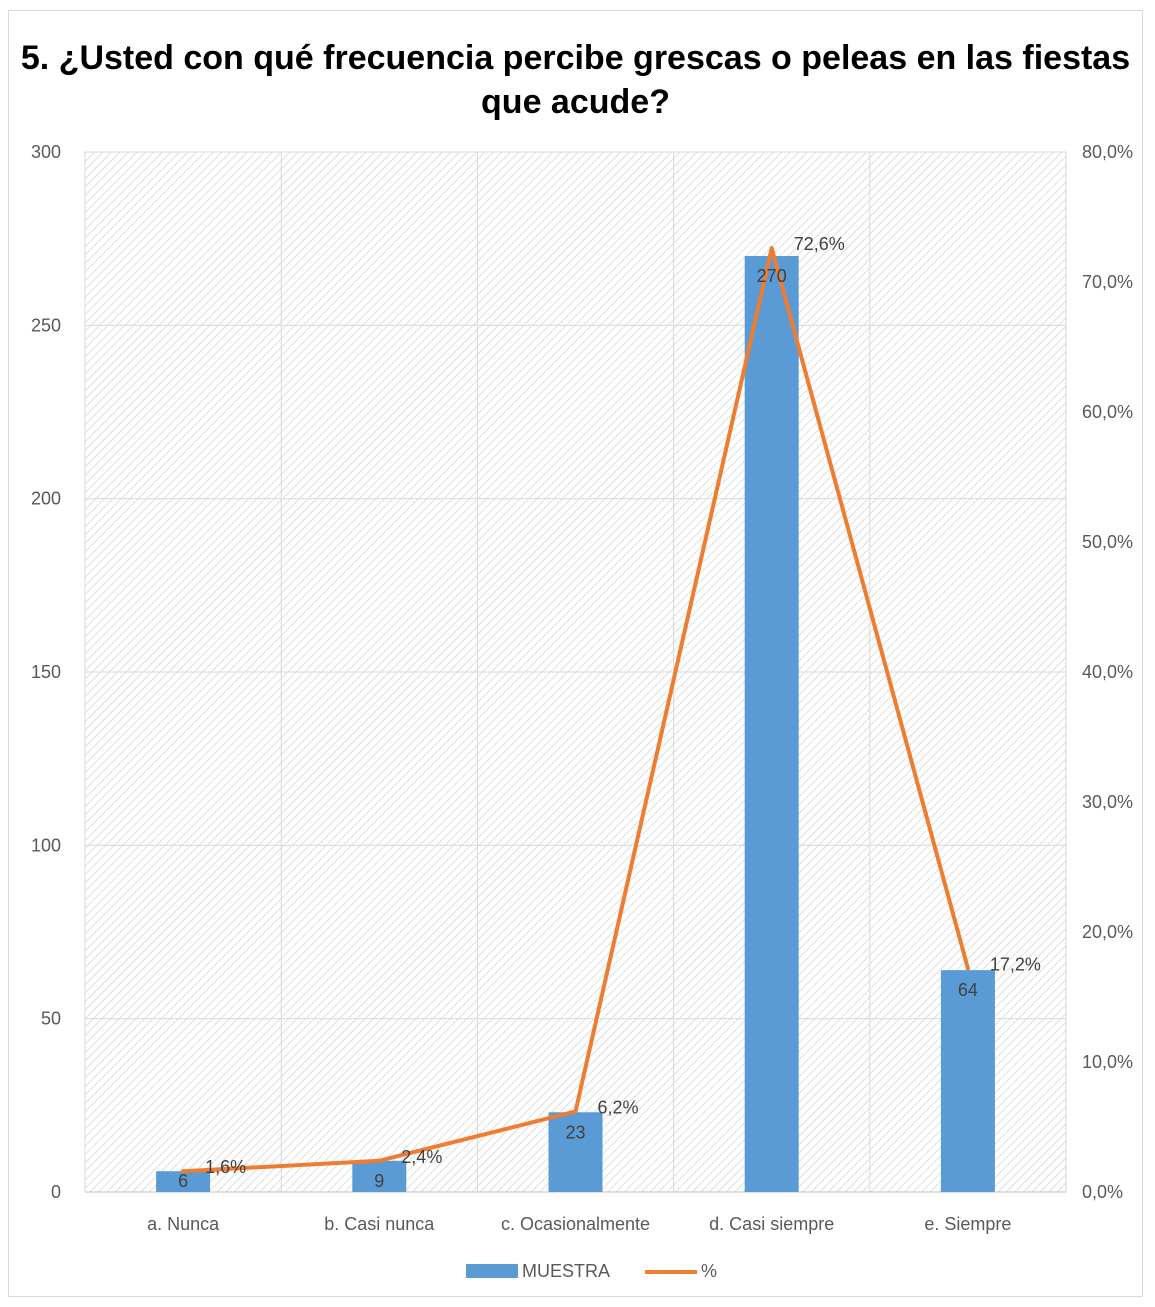  What do you see at coordinates (225, 1167) in the screenshot?
I see `line-data-label: 1,6%` at bounding box center [225, 1167].